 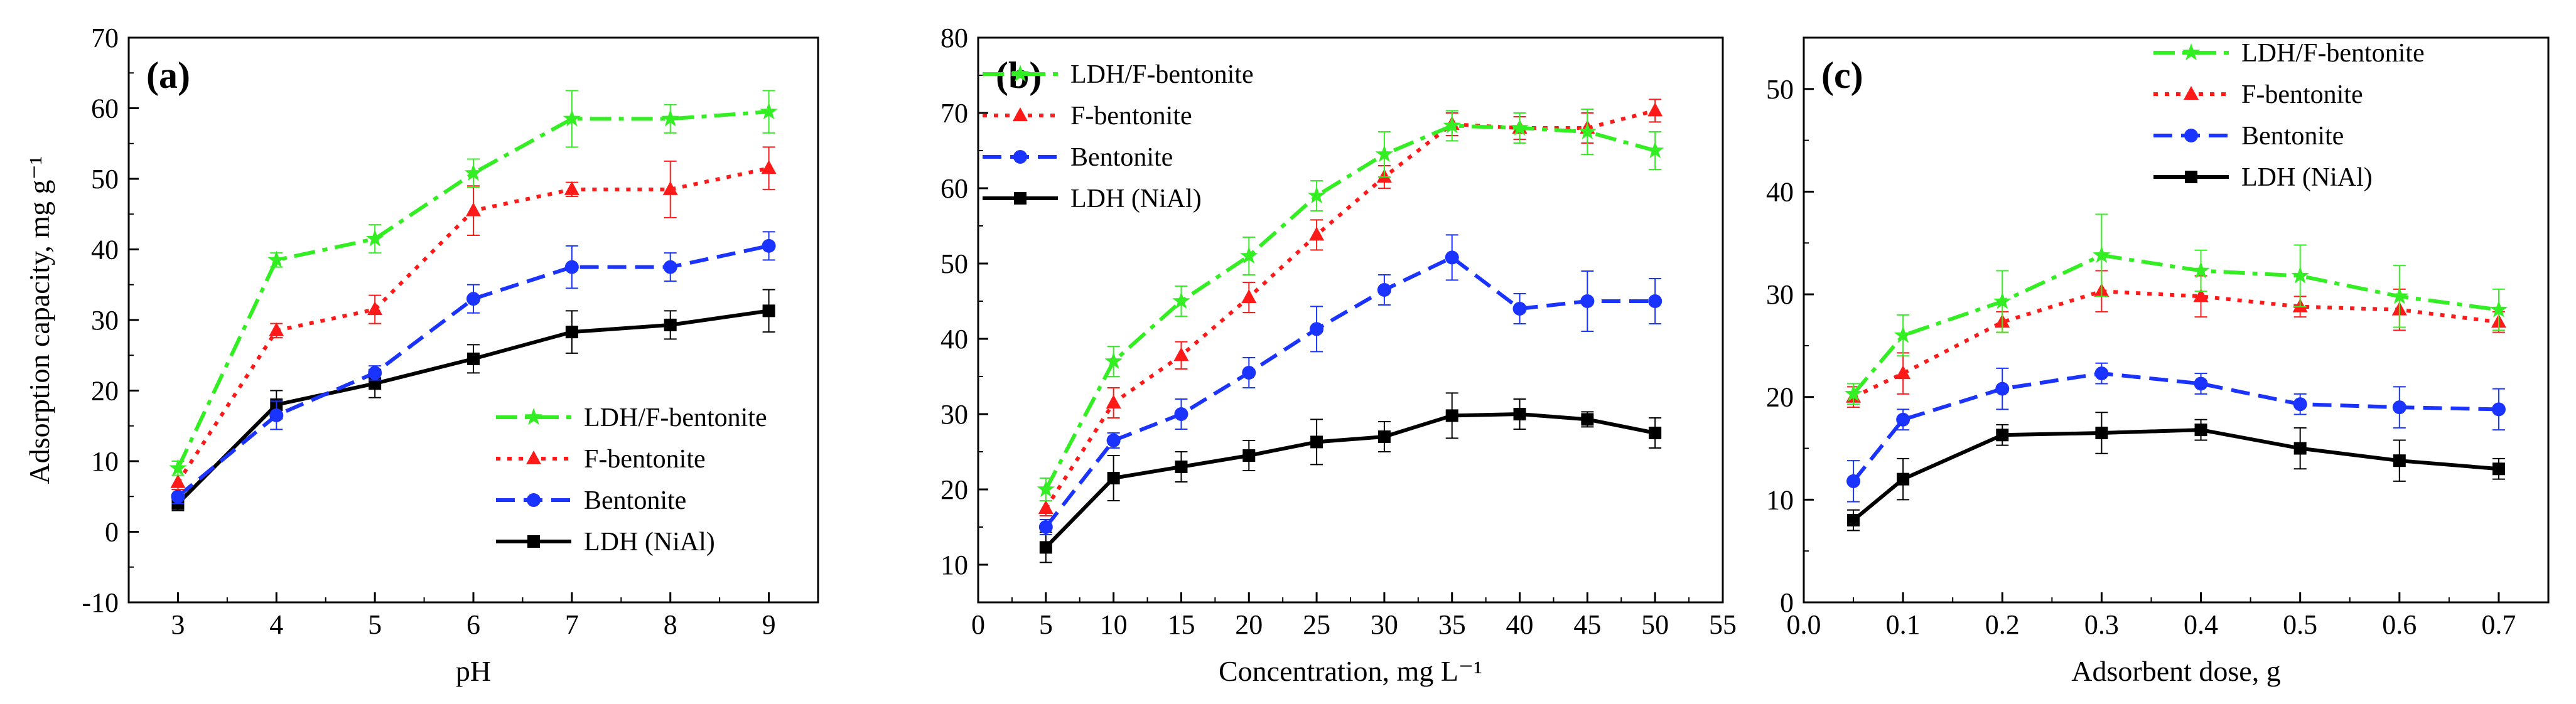 I want to click on x-tick-label: 5, so click(x=375, y=624).